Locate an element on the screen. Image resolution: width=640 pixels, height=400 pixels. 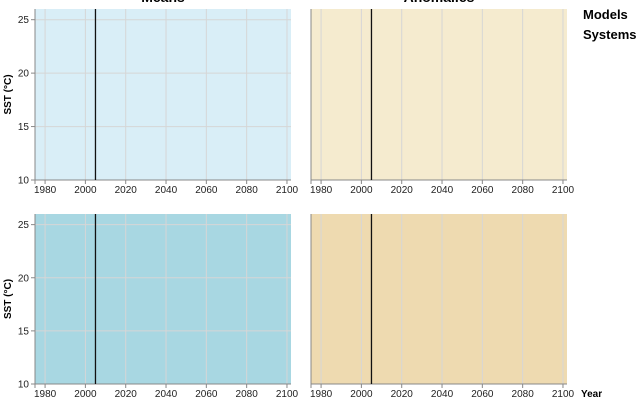
panel-title: Means is located at coordinates (163, 2).